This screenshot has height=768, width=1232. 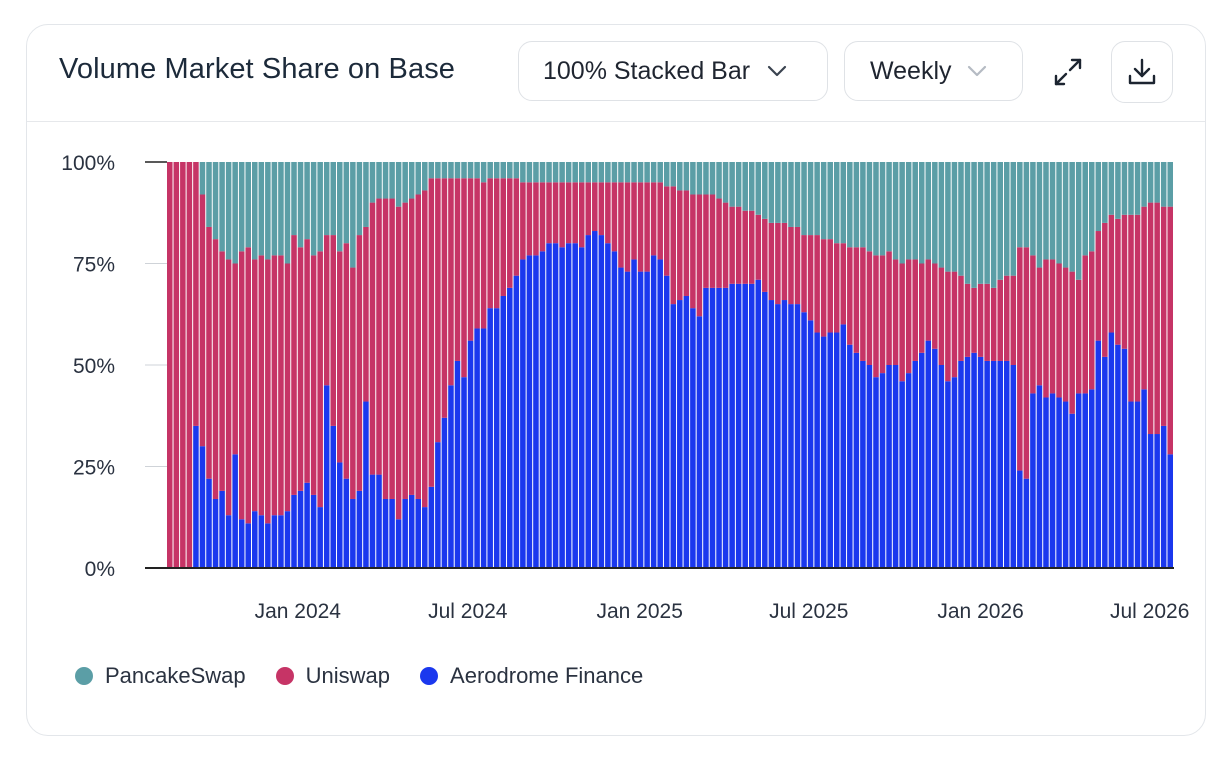 What do you see at coordinates (298, 611) in the screenshot?
I see `x-tick-label: Jan 2024` at bounding box center [298, 611].